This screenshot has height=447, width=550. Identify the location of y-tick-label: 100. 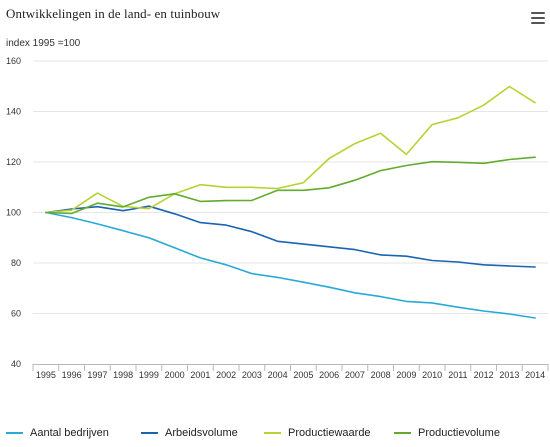
(13, 213).